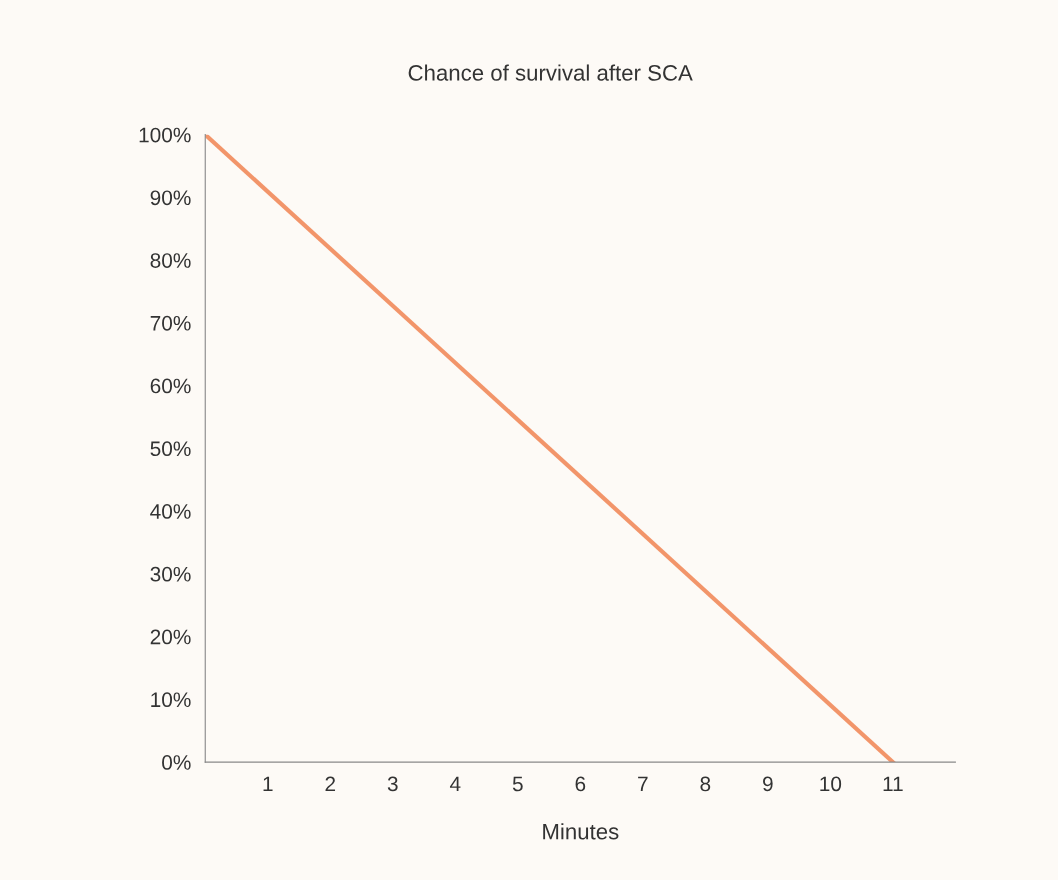 Image resolution: width=1058 pixels, height=880 pixels. Describe the element at coordinates (170, 511) in the screenshot. I see `y-tick-label: 40%` at that location.